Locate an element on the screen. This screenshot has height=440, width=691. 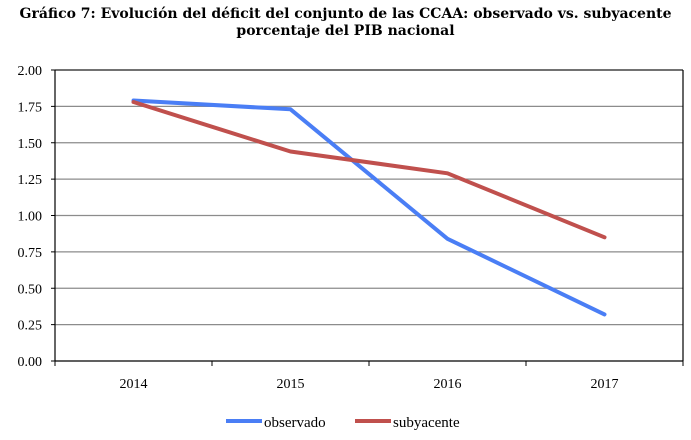
y-tick-label: 1.25 is located at coordinates (30, 180).